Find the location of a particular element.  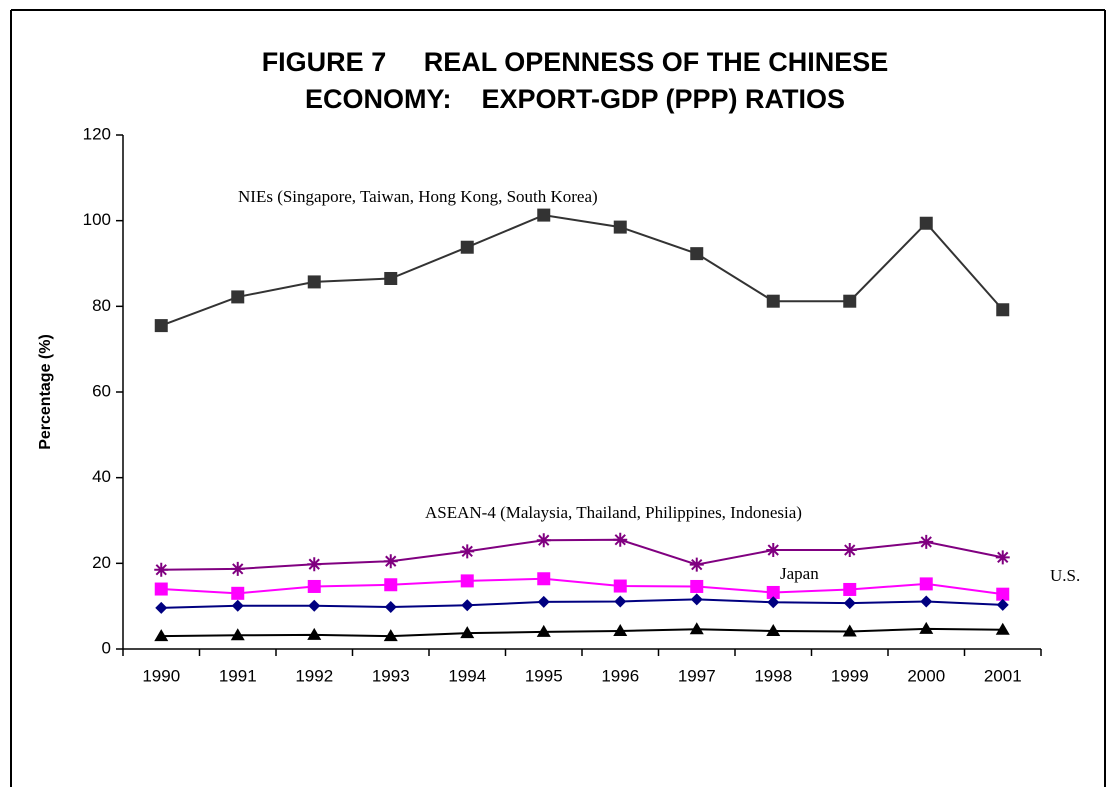

x-tick-label: 1997 is located at coordinates (697, 675).